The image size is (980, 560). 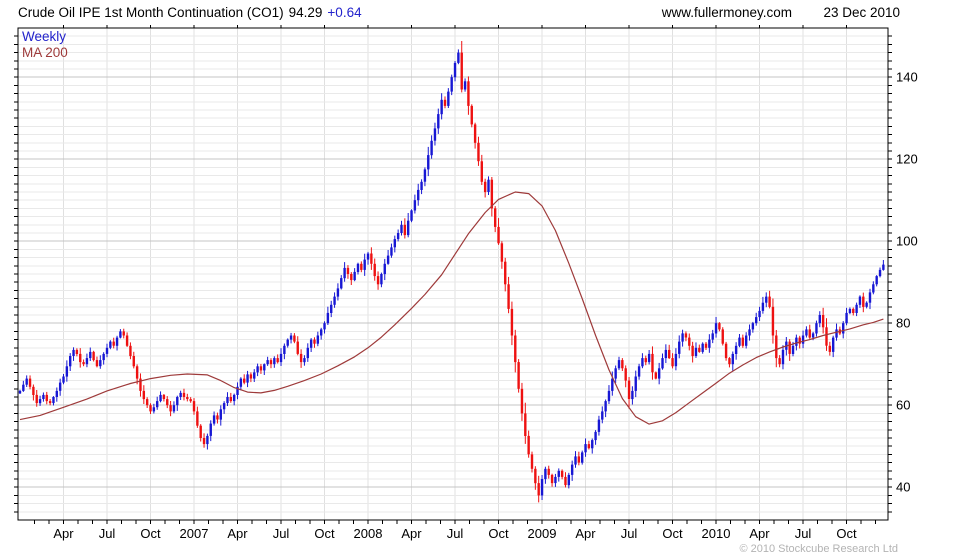 I want to click on y-axis-label: 80, so click(x=903, y=323).